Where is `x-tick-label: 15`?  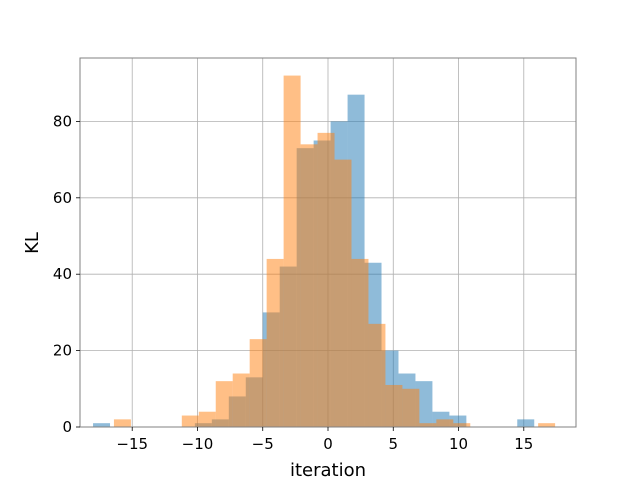
x-tick-label: 15 is located at coordinates (523, 444).